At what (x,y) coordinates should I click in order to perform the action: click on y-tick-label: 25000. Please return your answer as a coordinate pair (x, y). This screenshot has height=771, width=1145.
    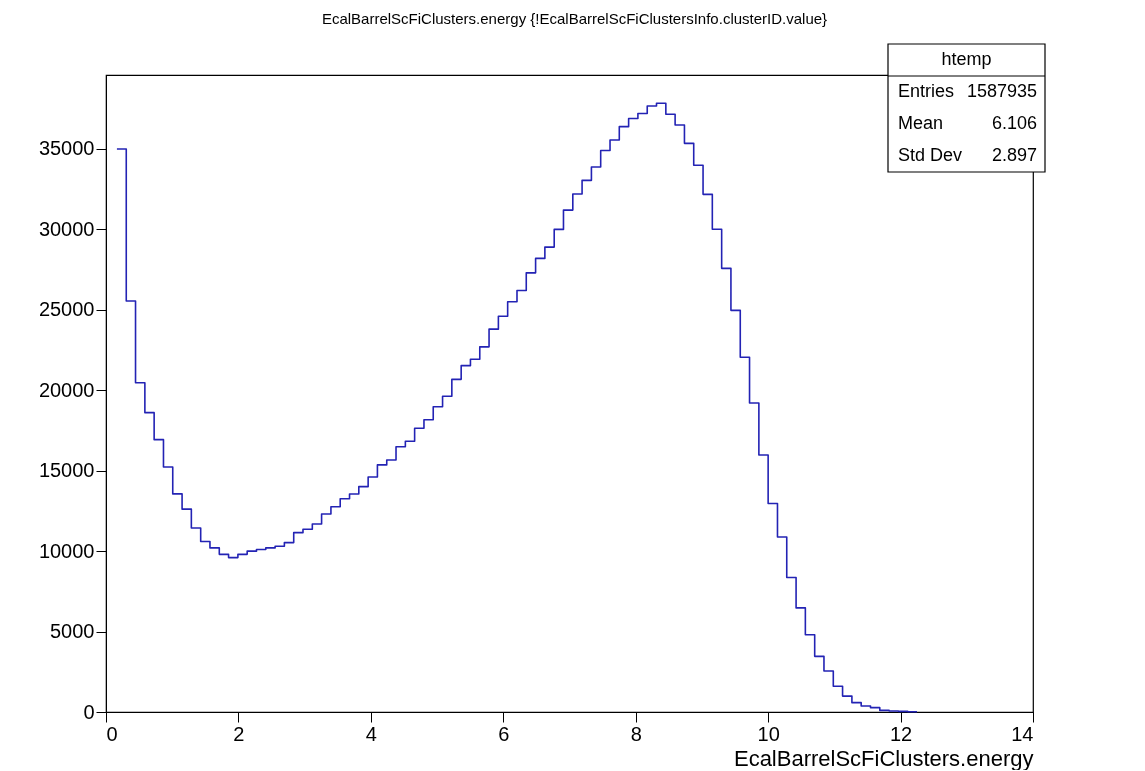
    Looking at the image, I should click on (66, 309).